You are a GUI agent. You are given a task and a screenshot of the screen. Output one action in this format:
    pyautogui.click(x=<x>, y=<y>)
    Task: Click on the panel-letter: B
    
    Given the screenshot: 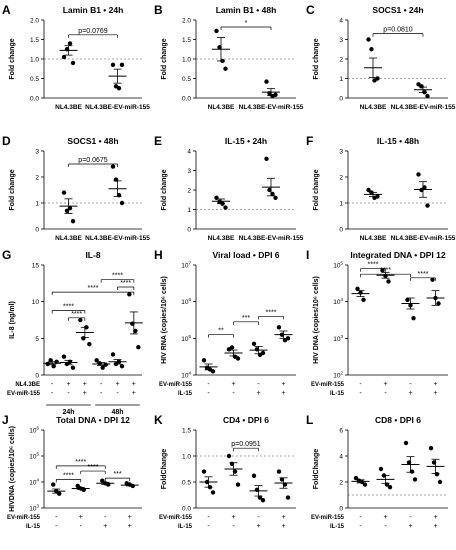 What is the action you would take?
    pyautogui.click(x=158, y=10)
    